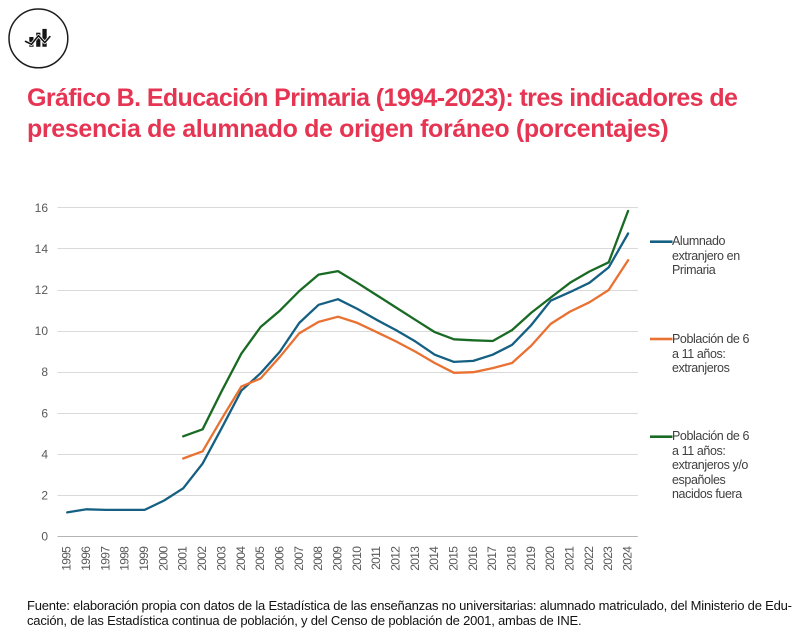 The image size is (800, 639). What do you see at coordinates (279, 558) in the screenshot?
I see `svg-text: 2006` at bounding box center [279, 558].